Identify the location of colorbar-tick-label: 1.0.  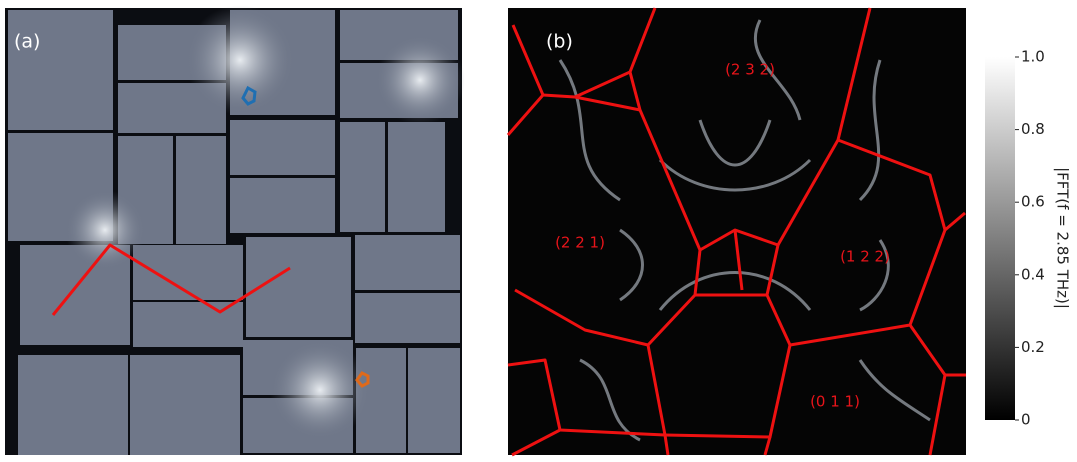
(1033, 57).